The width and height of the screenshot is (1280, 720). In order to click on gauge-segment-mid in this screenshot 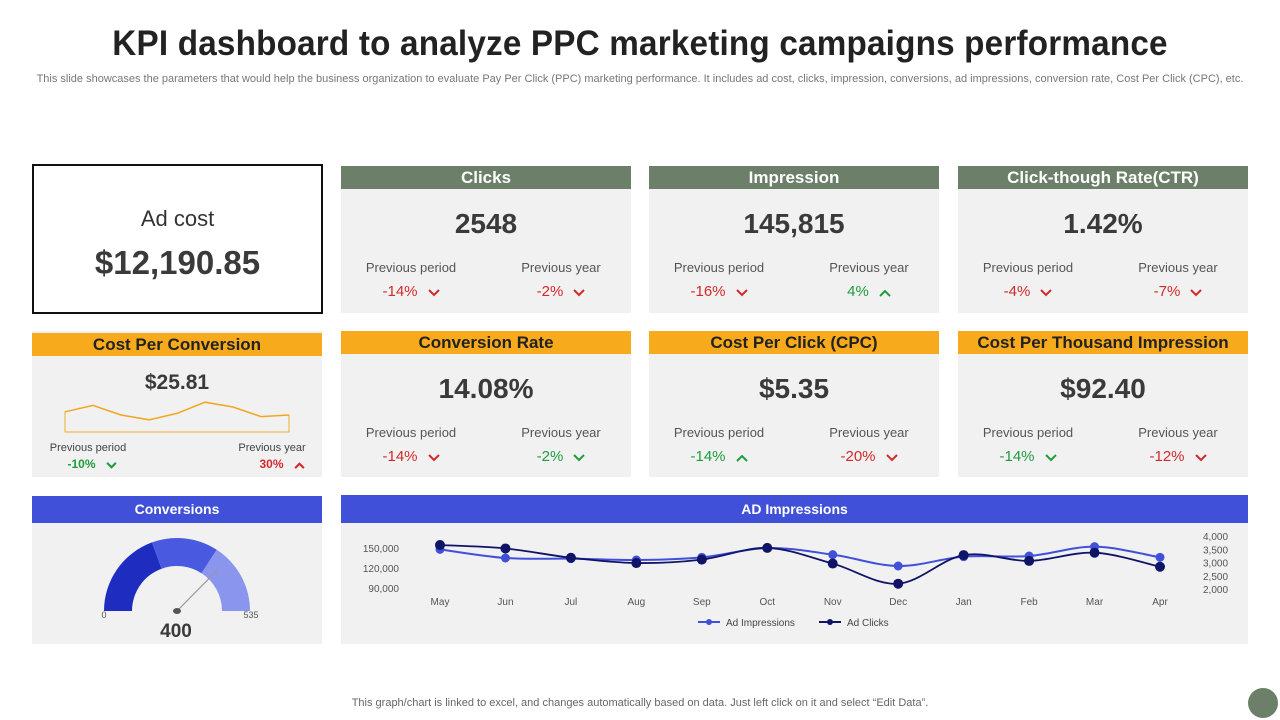, I will do `click(184, 556)`.